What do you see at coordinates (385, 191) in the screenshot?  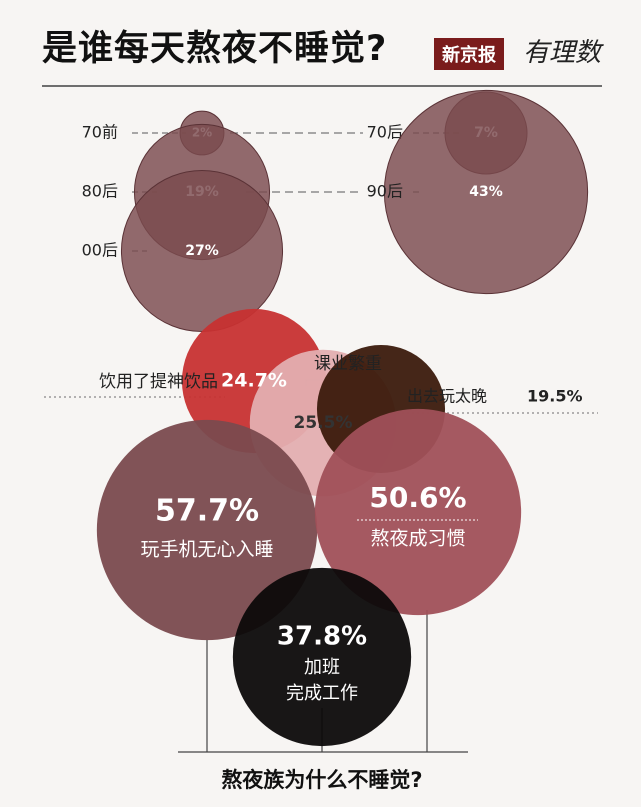 I see `age-group-label: 90后` at bounding box center [385, 191].